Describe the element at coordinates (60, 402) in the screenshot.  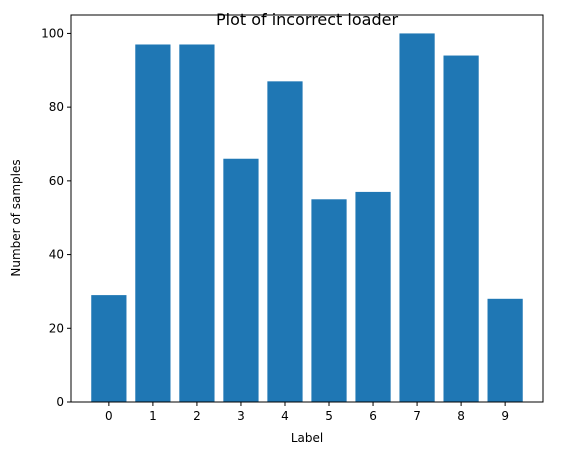
I see `y-tick-label: 0` at that location.